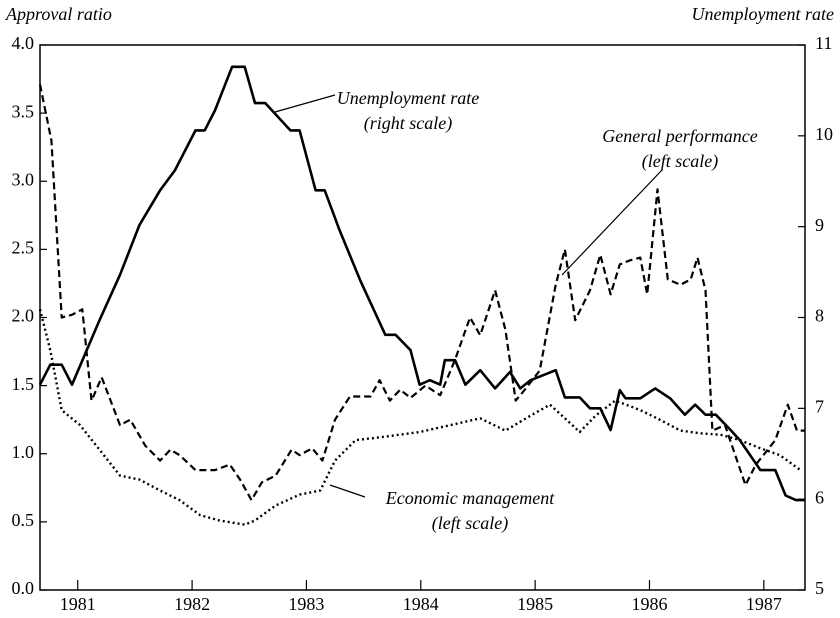  I want to click on y2-tick-label: 10, so click(824, 134).